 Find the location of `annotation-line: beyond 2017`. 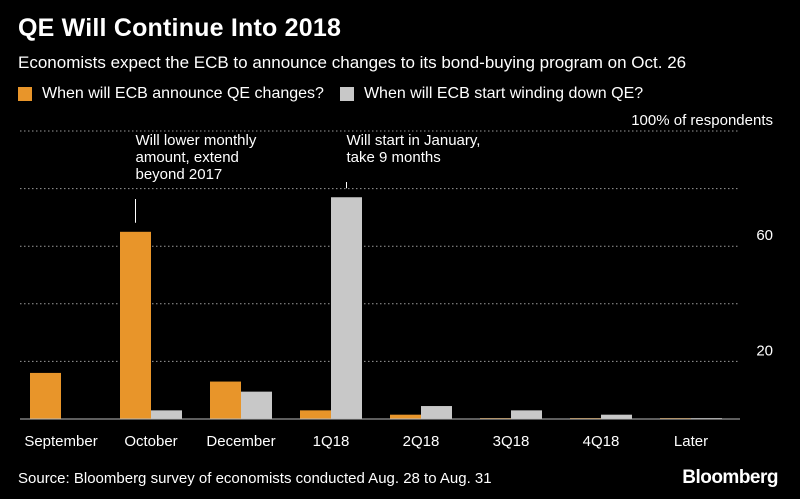

annotation-line: beyond 2017 is located at coordinates (179, 174).